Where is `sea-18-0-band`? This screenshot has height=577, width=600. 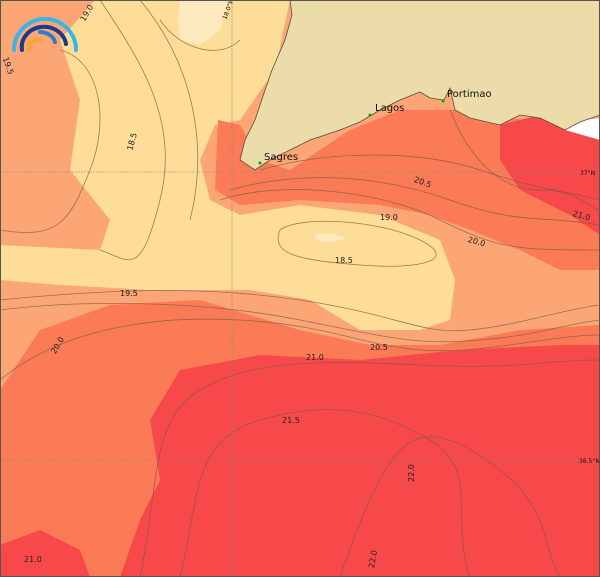 sea-18-0-band is located at coordinates (204, 22).